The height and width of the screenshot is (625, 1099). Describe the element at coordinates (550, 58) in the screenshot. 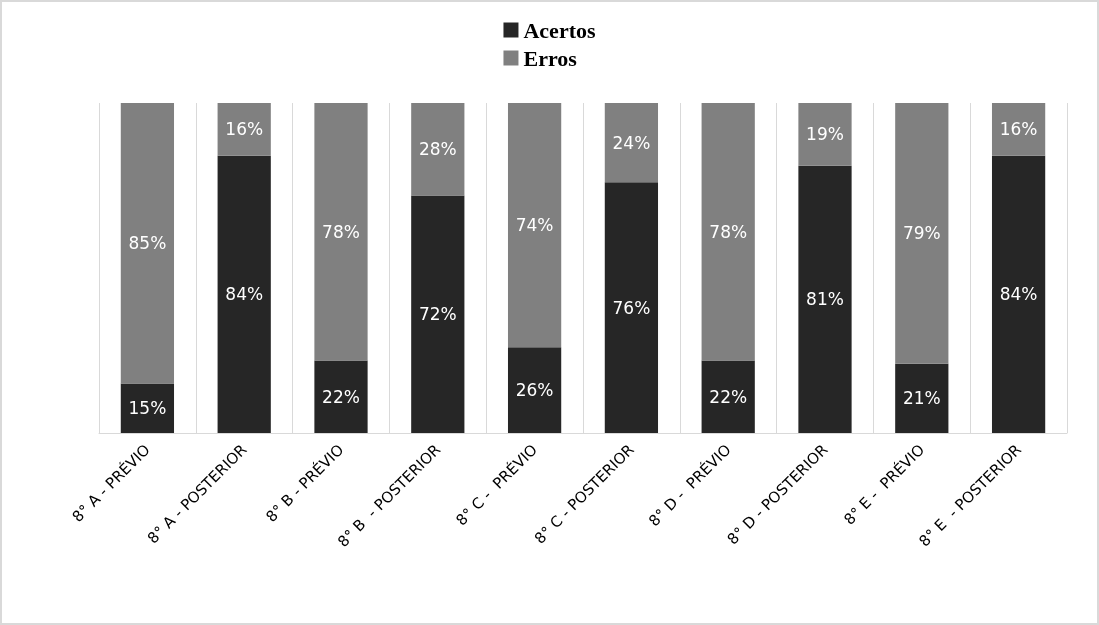

I see `legend-label: Erros` at that location.